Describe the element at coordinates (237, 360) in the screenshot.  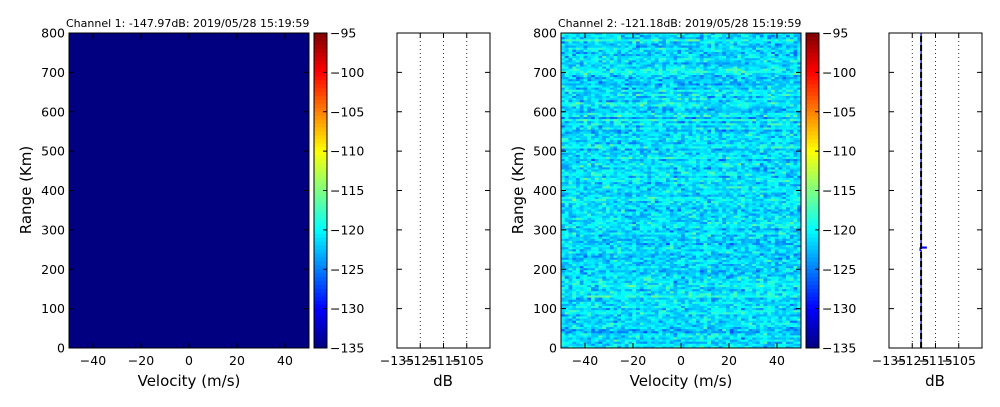
I see `x-tick-label: 20` at that location.